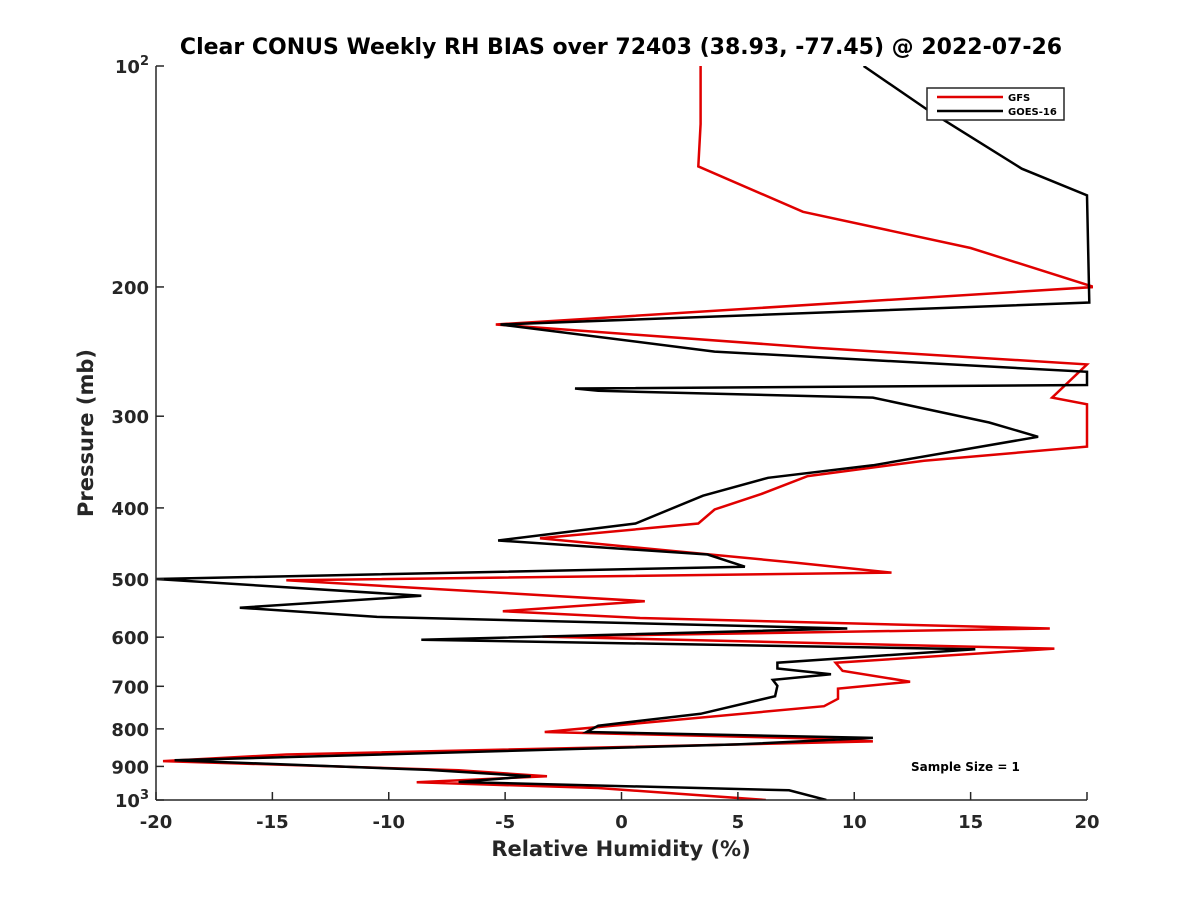 The image size is (1200, 900). What do you see at coordinates (505, 822) in the screenshot?
I see `x-tick-label: -5` at bounding box center [505, 822].